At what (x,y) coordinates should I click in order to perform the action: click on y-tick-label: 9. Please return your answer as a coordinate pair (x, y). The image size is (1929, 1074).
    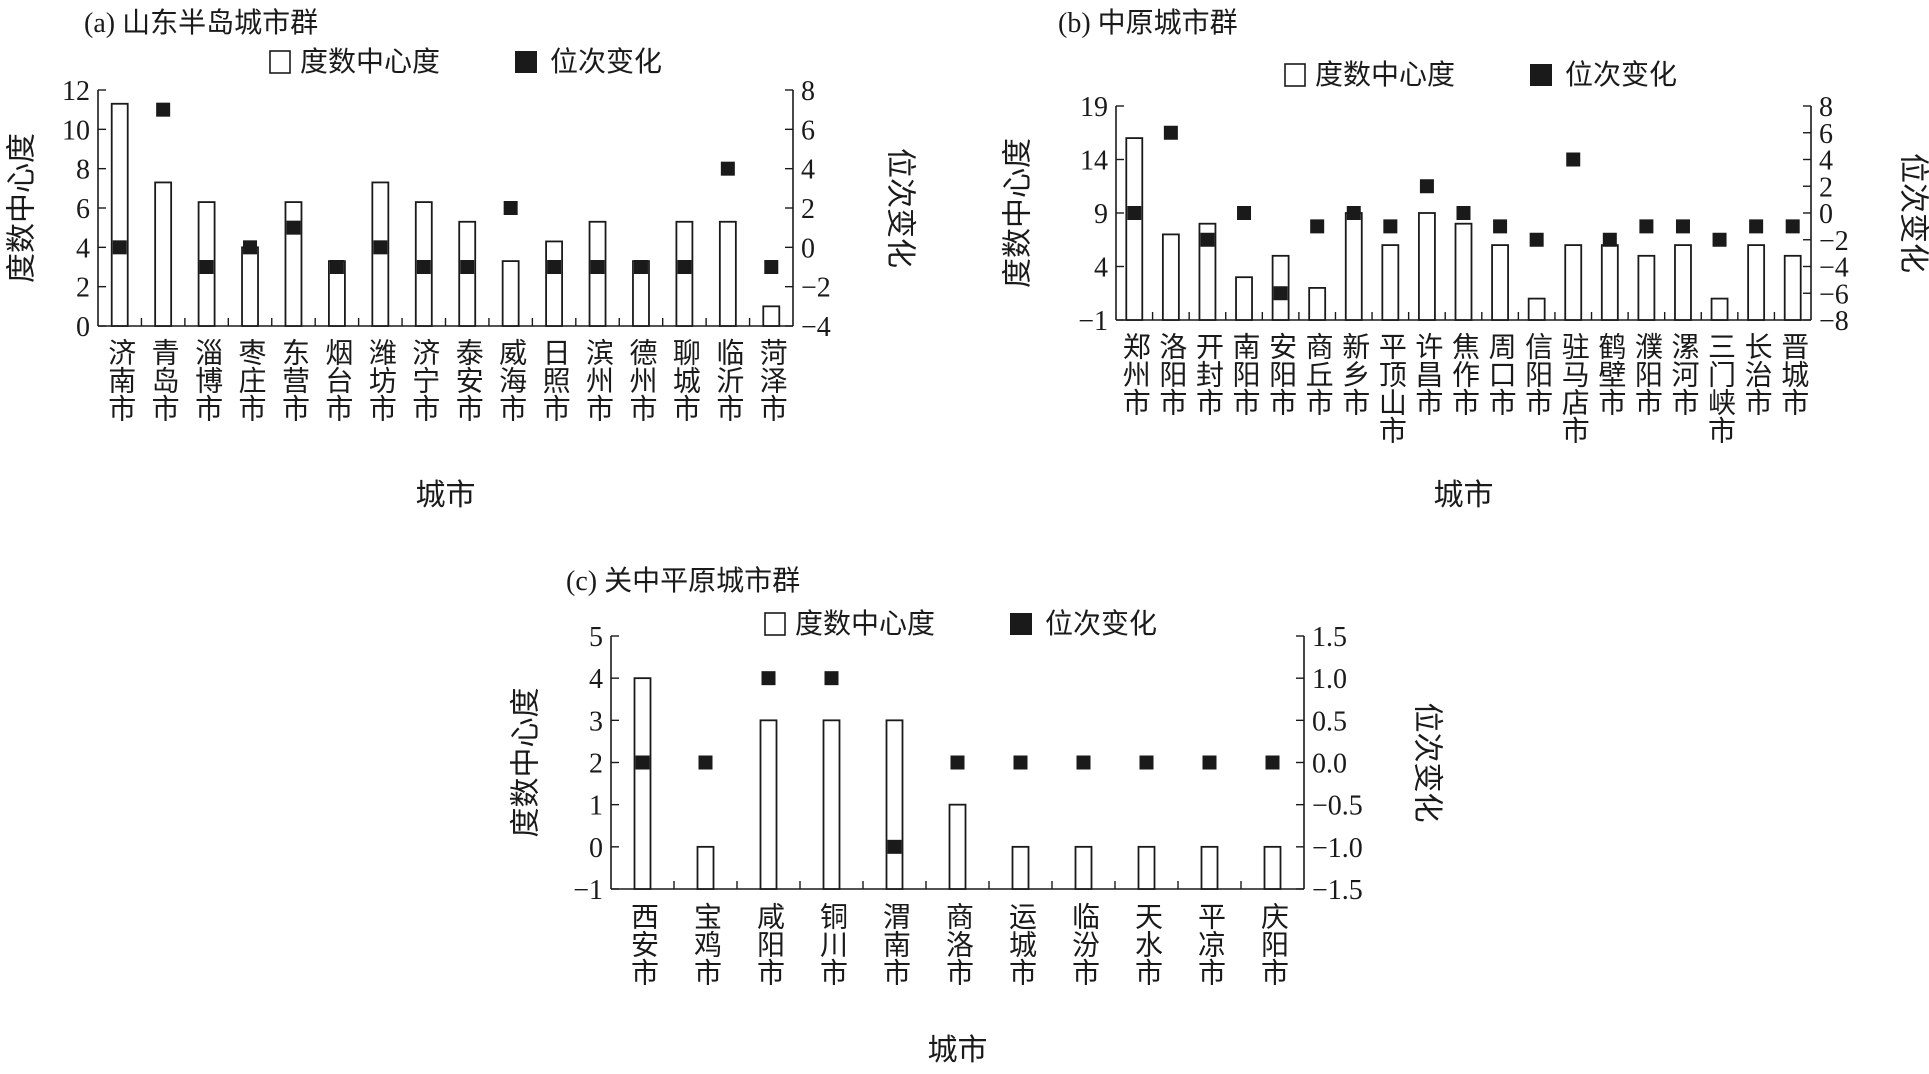
    Looking at the image, I should click on (1101, 214).